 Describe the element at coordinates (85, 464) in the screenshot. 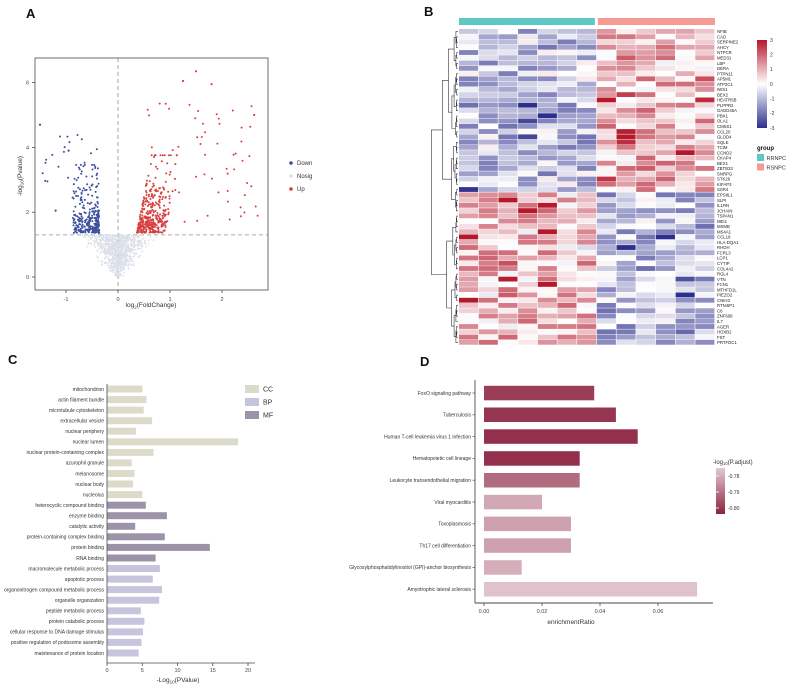

I see `go-bar-label: azurophil granule` at that location.